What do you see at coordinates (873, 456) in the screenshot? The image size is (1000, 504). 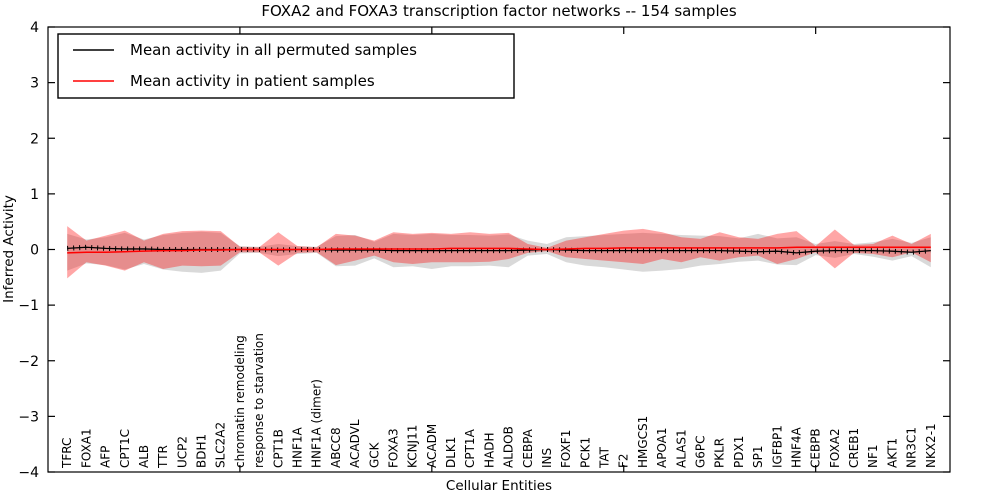 I see `x-category-label: NF1` at bounding box center [873, 456].